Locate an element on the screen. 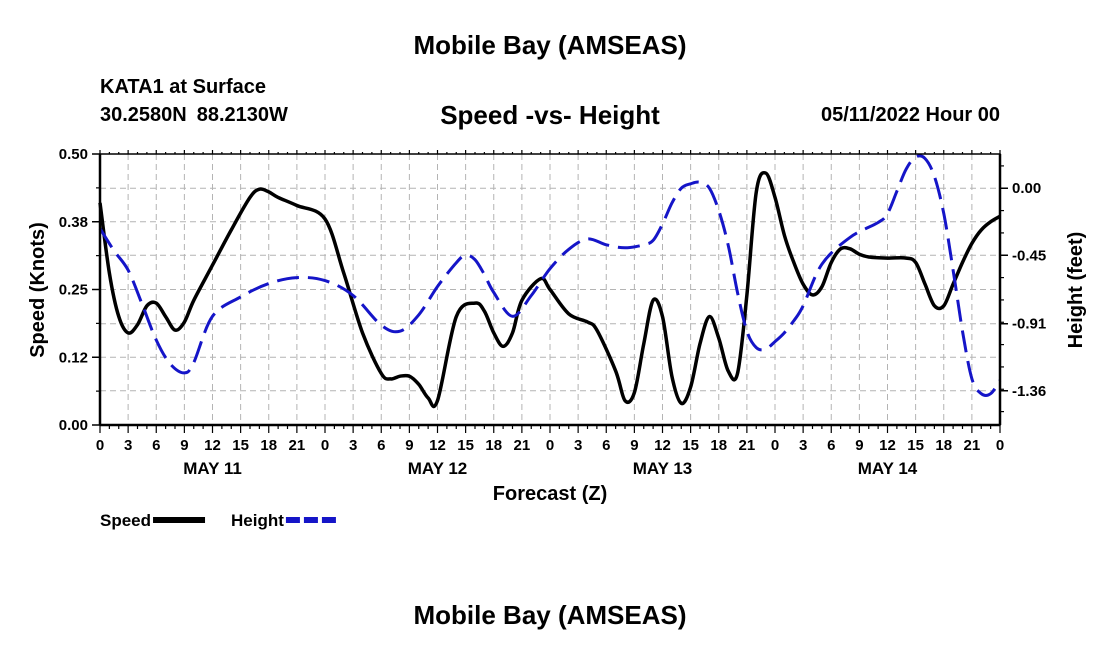  y-axis-title: Speed (Knots) is located at coordinates (38, 290).